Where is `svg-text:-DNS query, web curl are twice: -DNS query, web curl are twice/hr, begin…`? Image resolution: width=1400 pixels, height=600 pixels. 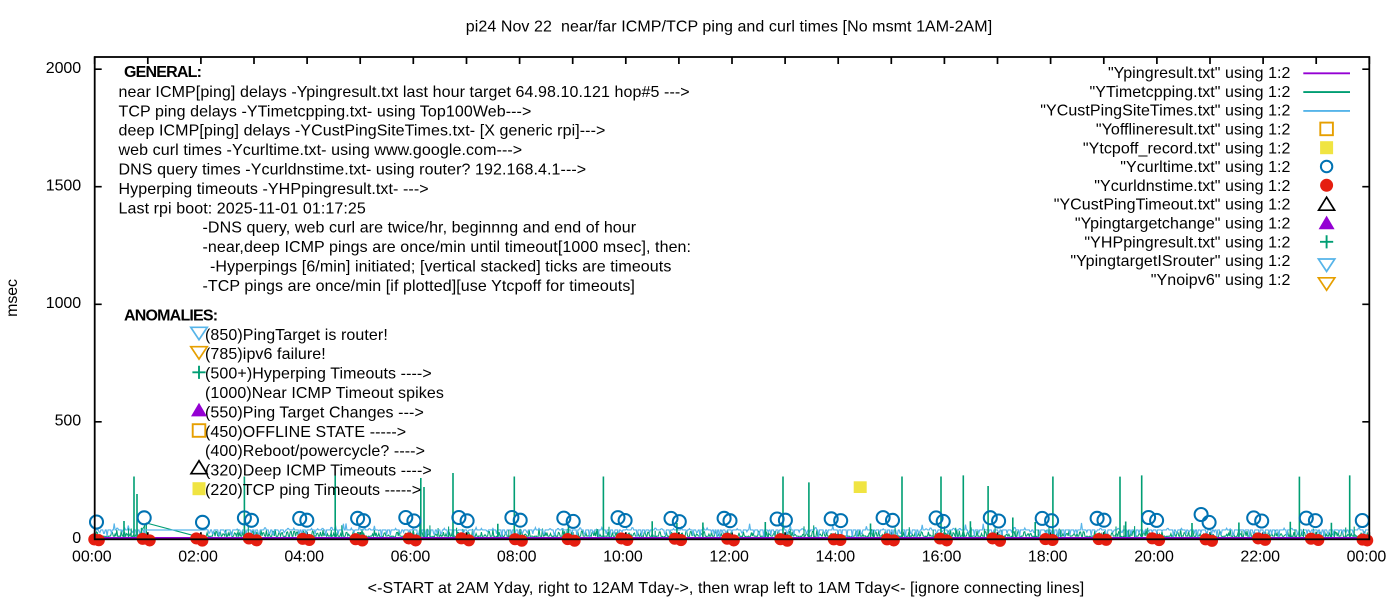
svg-text:-DNS query, web curl are twice: -DNS query, web curl are twice/hr, begin… is located at coordinates (420, 228).